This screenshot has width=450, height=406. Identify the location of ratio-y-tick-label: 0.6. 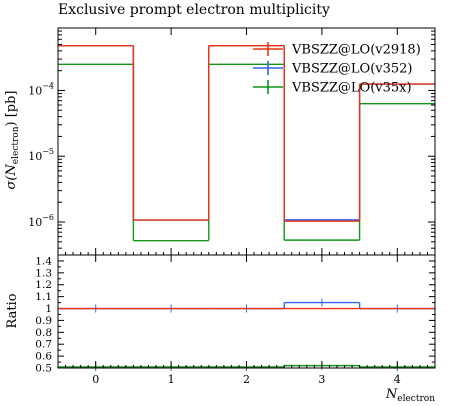
(43, 357).